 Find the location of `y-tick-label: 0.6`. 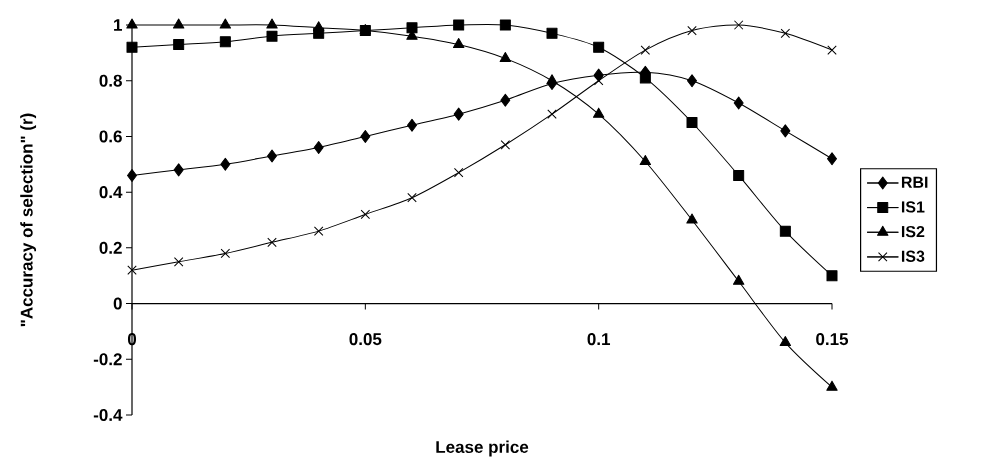

y-tick-label: 0.6 is located at coordinates (110, 136).